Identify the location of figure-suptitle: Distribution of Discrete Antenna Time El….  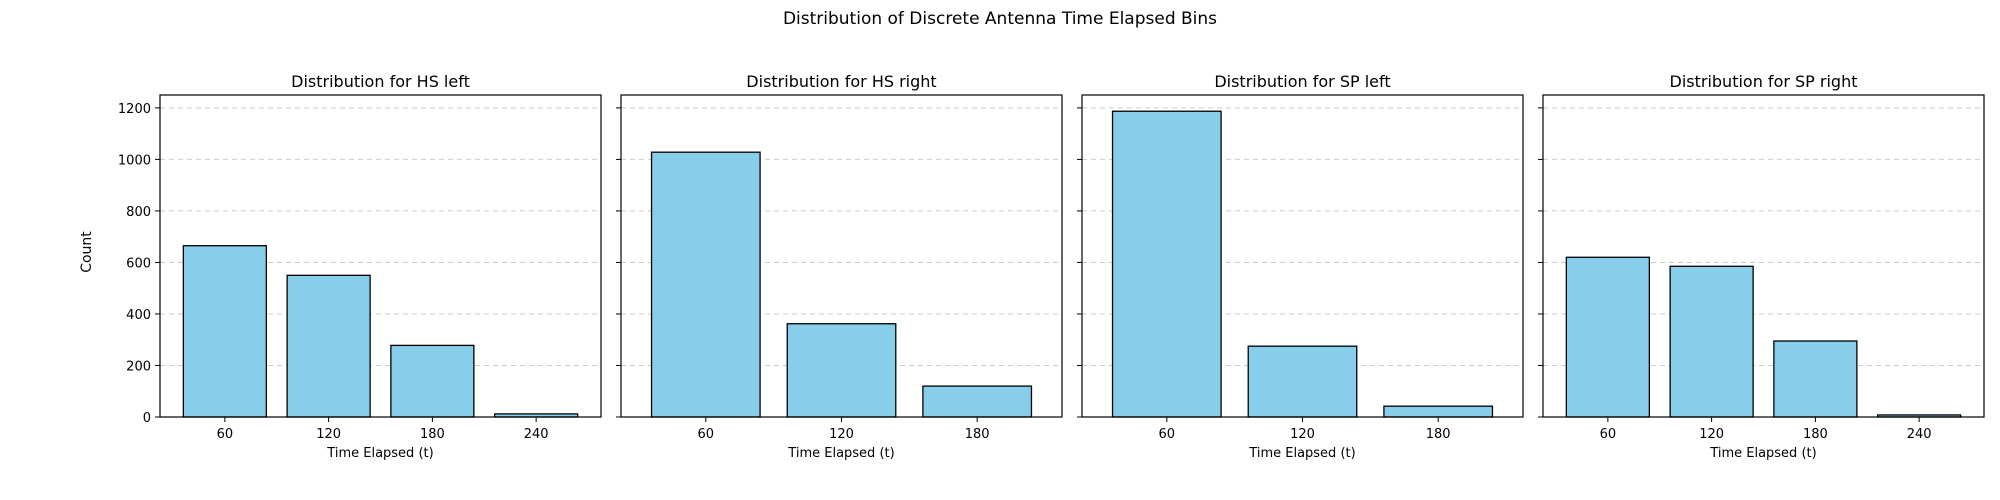
(1000, 19).